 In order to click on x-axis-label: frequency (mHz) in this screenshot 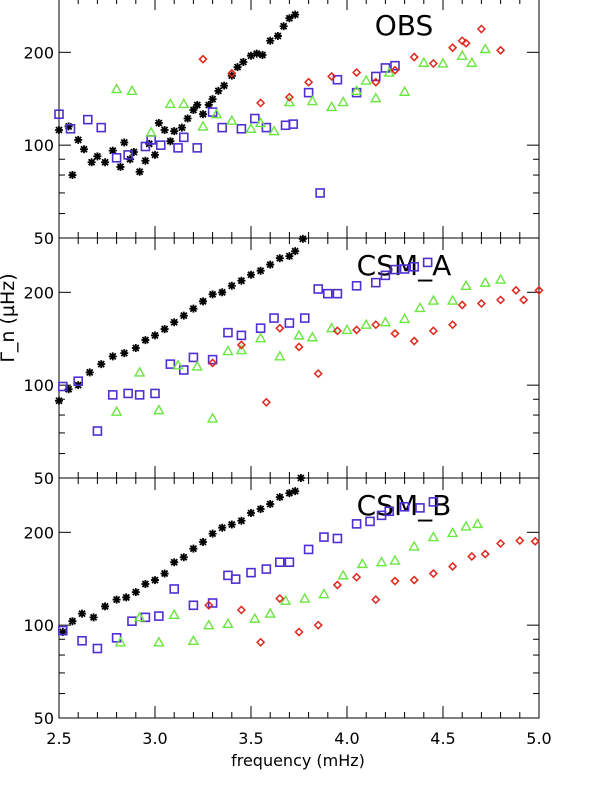, I will do `click(298, 760)`.